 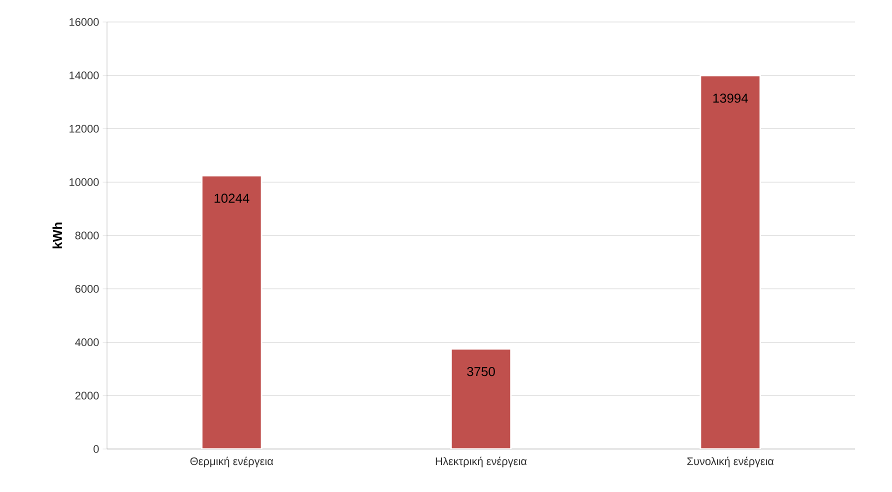 What do you see at coordinates (57, 235) in the screenshot?
I see `y-axis-title: kWh` at bounding box center [57, 235].